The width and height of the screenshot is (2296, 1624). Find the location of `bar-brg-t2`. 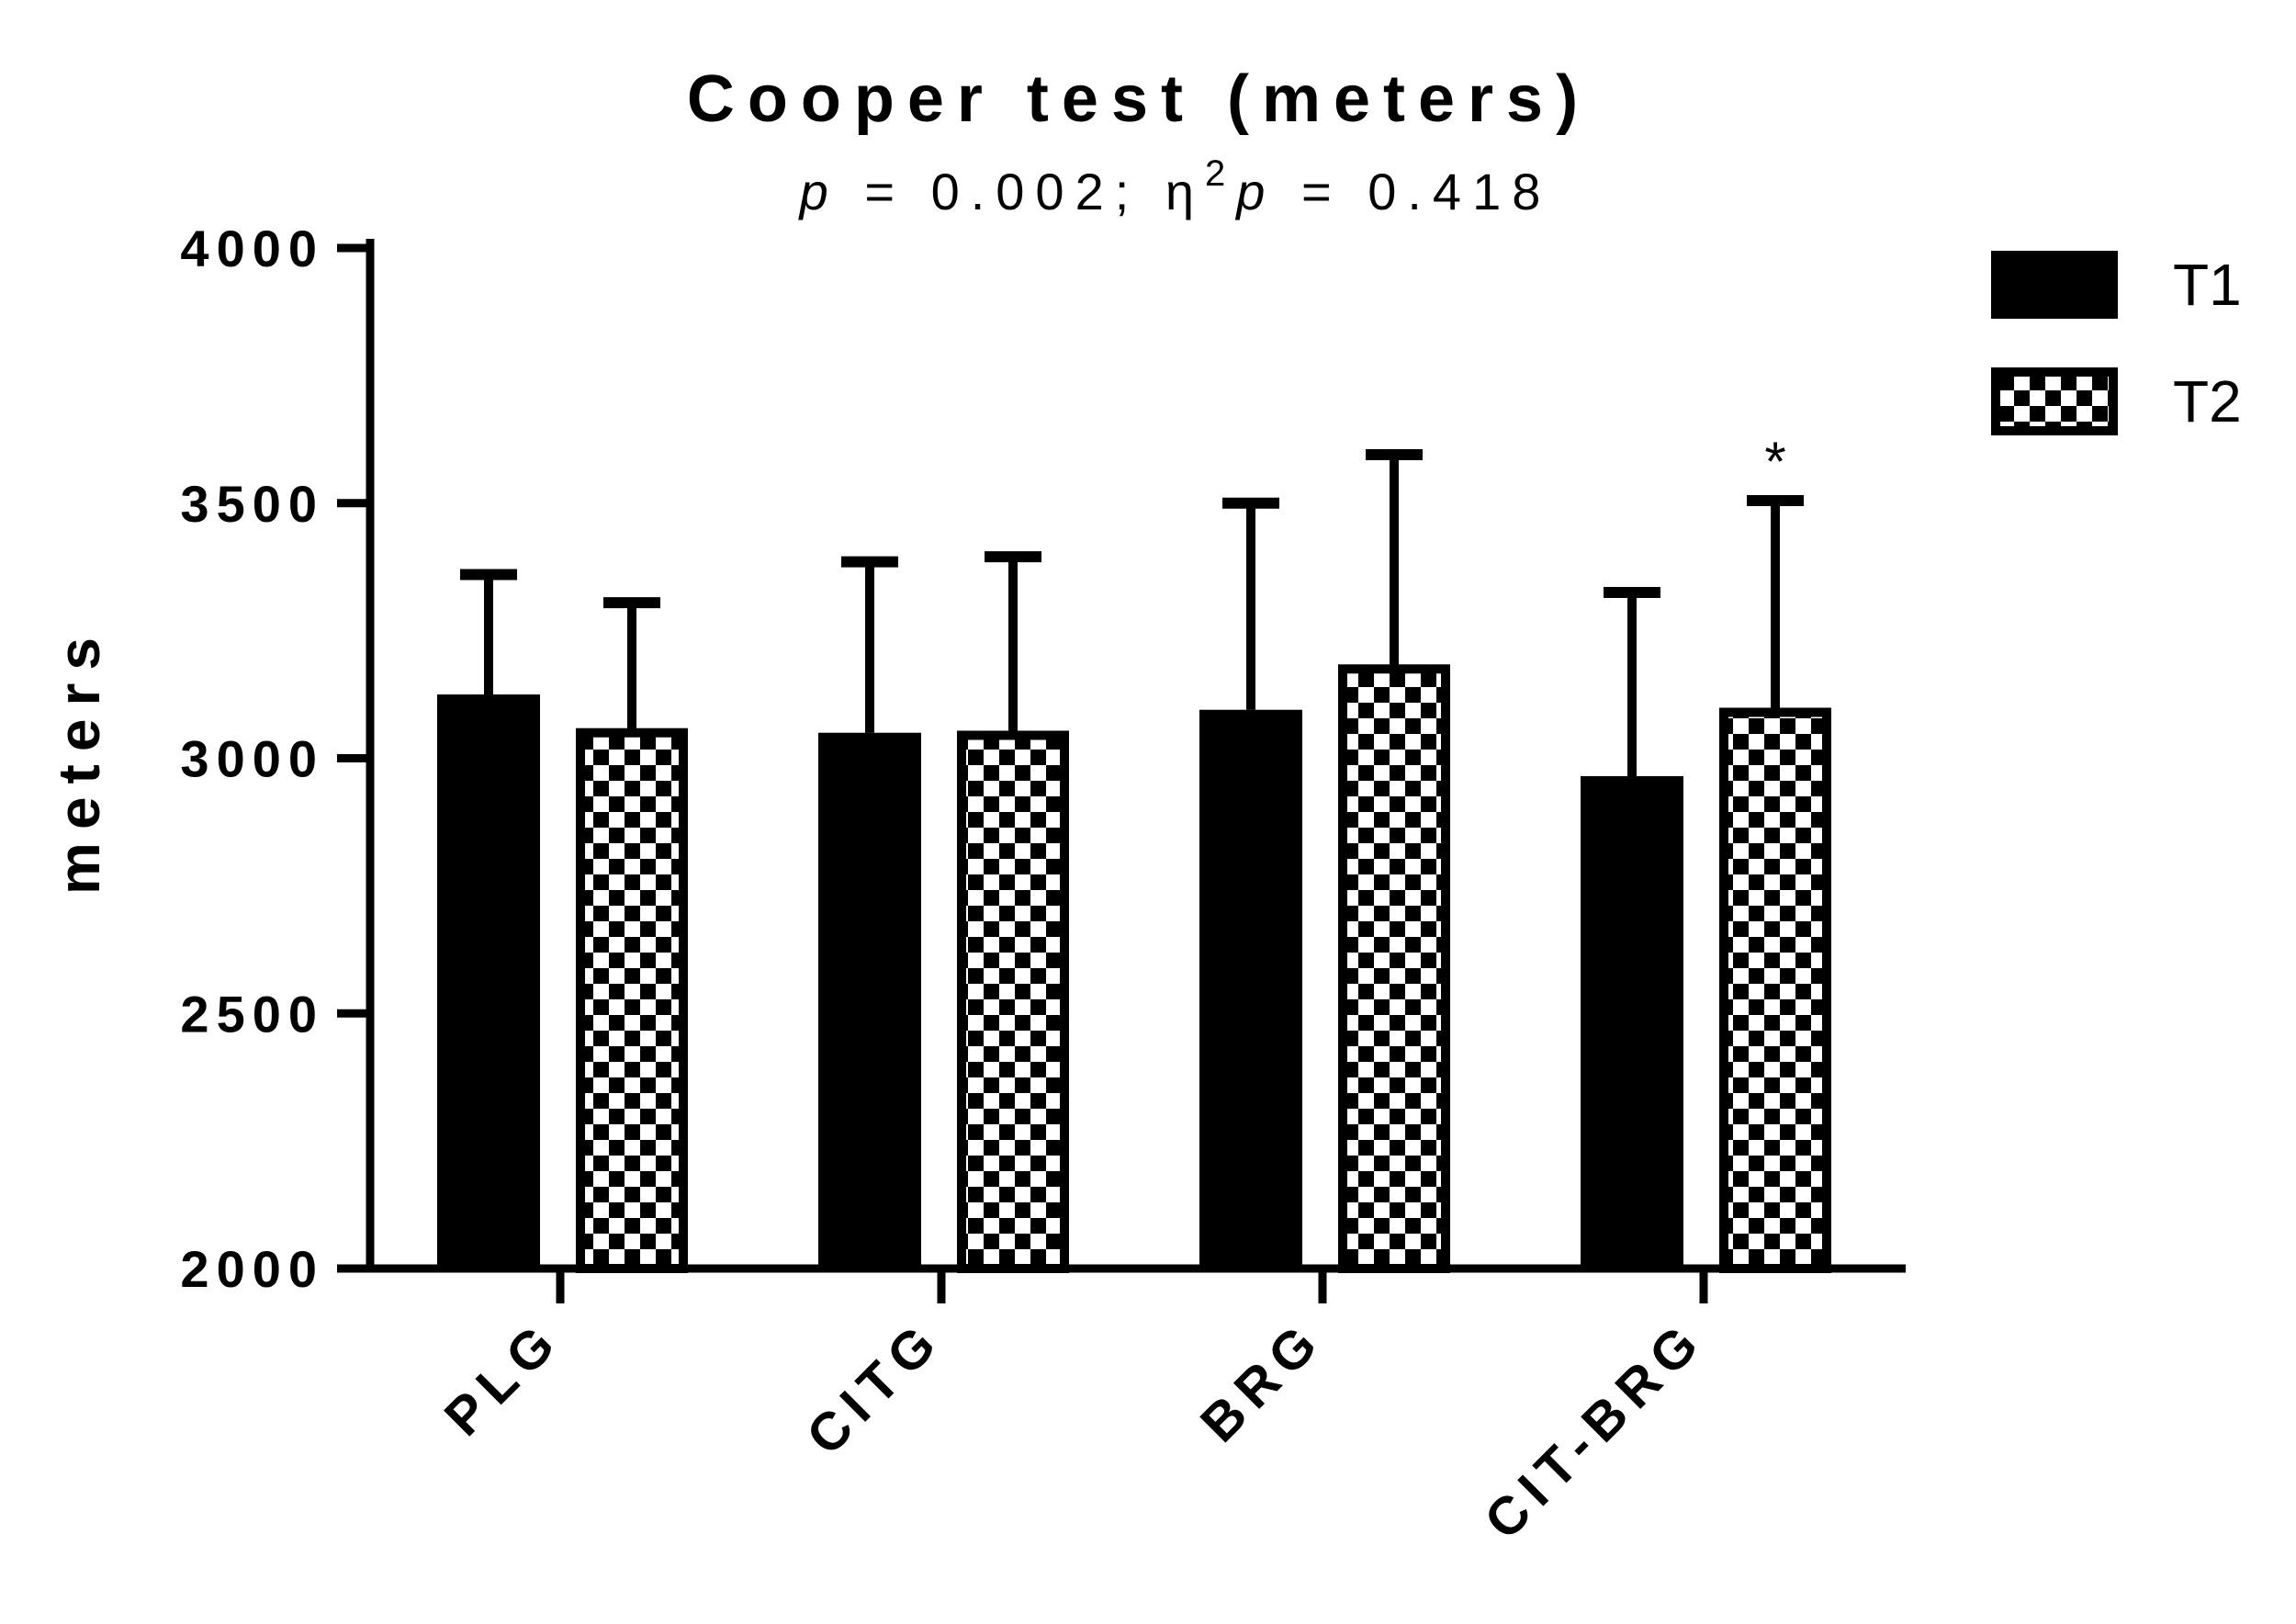

bar-brg-t2 is located at coordinates (1394, 968).